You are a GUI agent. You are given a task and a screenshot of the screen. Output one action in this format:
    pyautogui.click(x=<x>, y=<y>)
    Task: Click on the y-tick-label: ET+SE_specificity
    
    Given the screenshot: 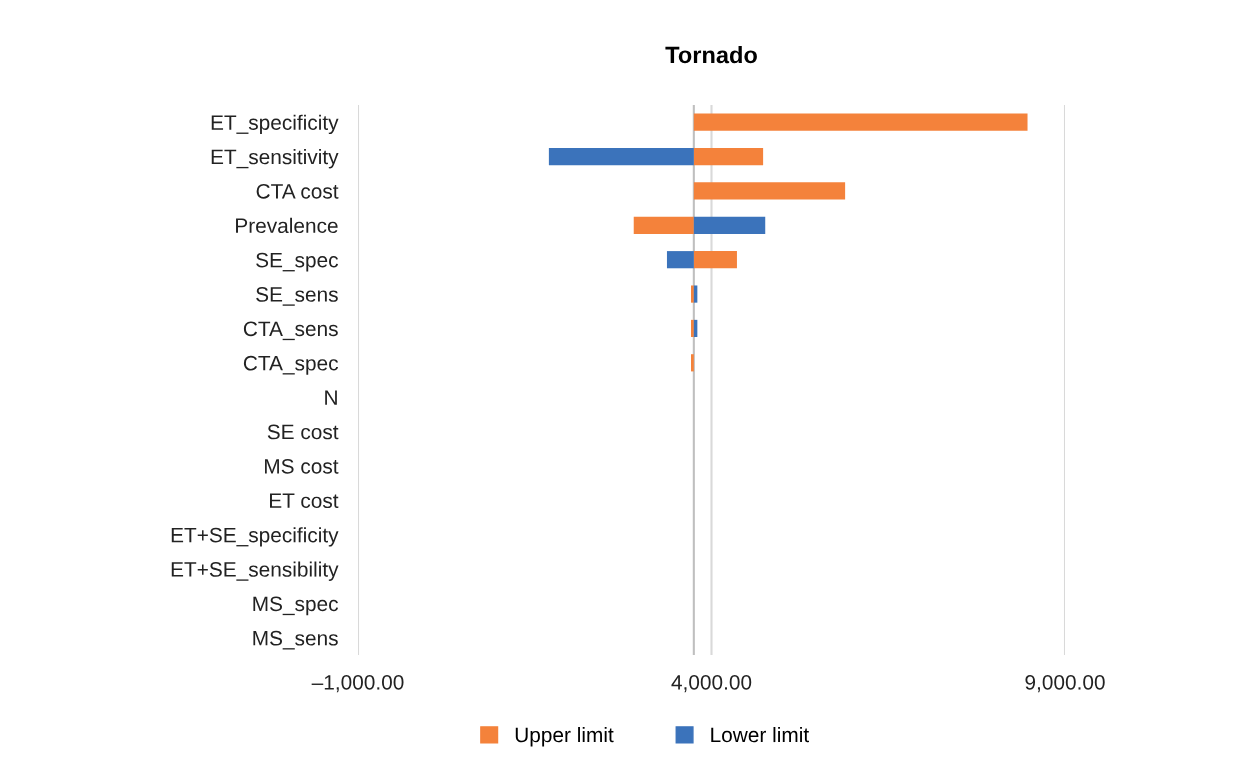 What is the action you would take?
    pyautogui.click(x=255, y=537)
    